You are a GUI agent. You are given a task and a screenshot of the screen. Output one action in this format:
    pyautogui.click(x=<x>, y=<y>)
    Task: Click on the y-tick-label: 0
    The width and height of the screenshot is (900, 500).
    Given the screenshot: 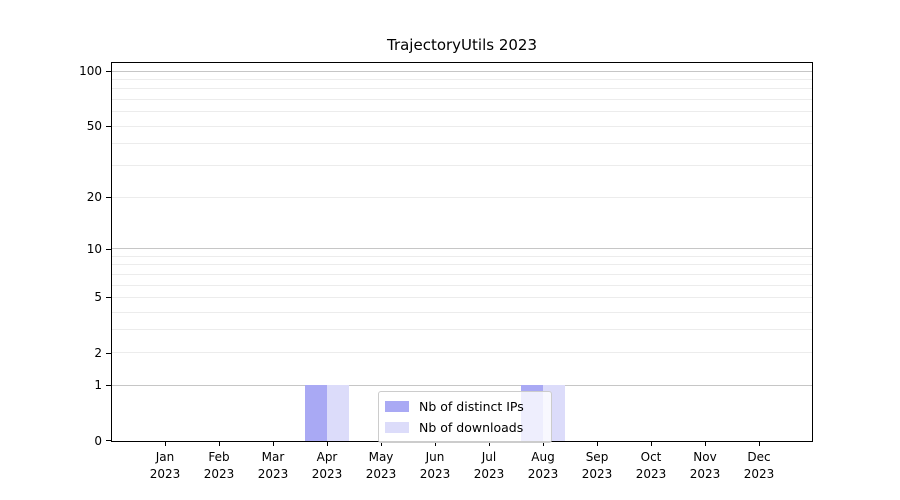 What is the action you would take?
    pyautogui.click(x=98, y=441)
    